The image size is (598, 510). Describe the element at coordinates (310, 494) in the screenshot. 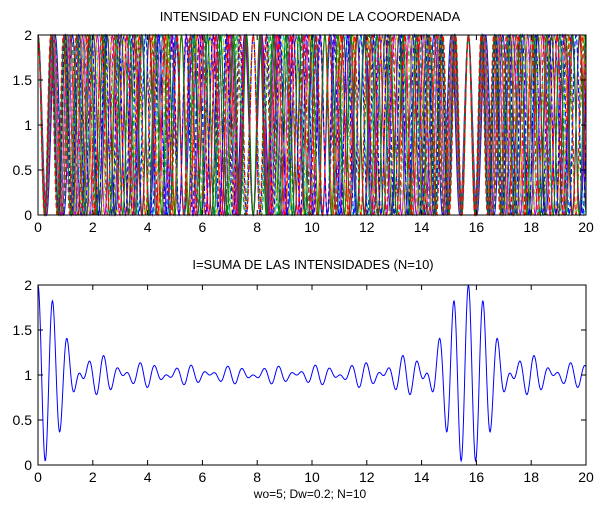

I see `x-axis-label: wo=5; Dw=0.2; N=10` at that location.